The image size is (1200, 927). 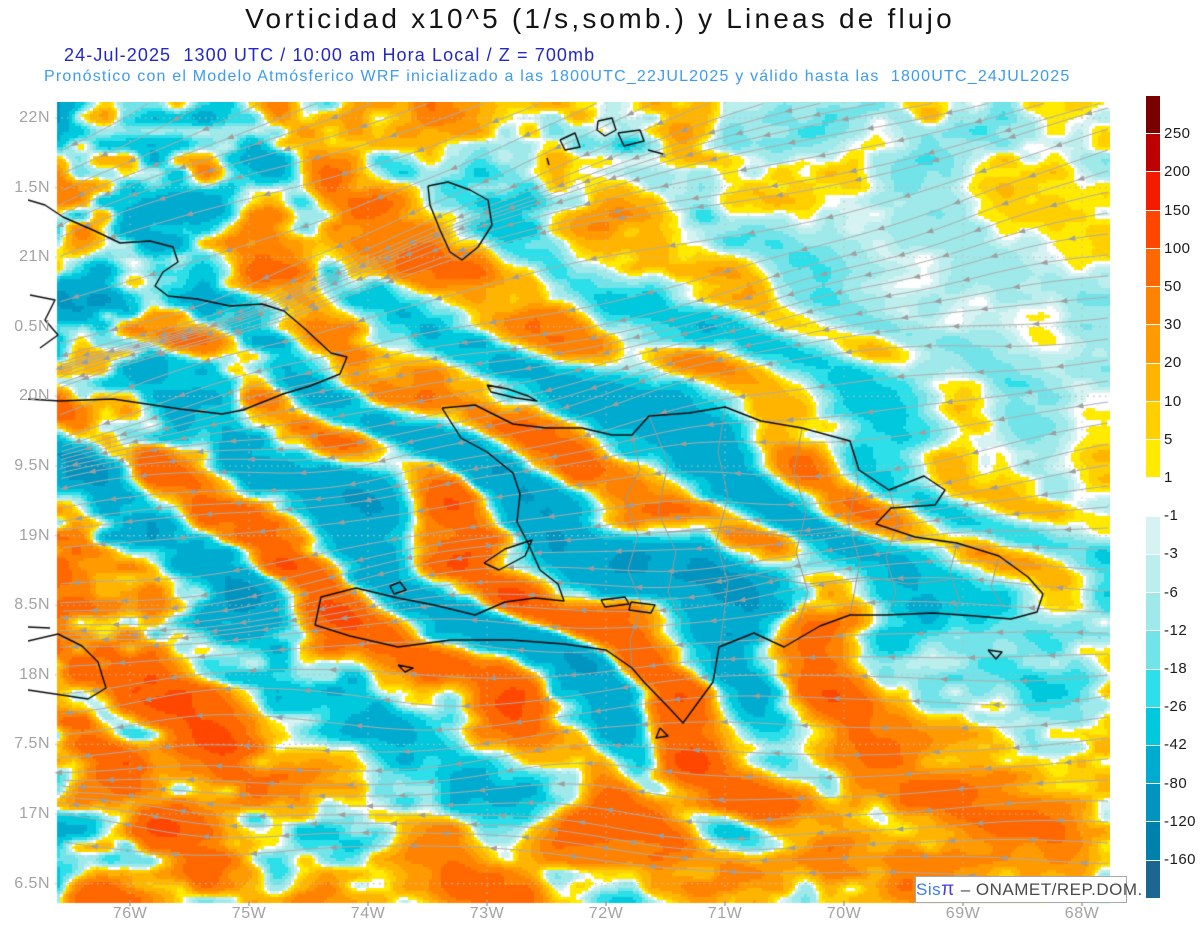 I want to click on colorbar-tick-label: 30, so click(x=1173, y=325).